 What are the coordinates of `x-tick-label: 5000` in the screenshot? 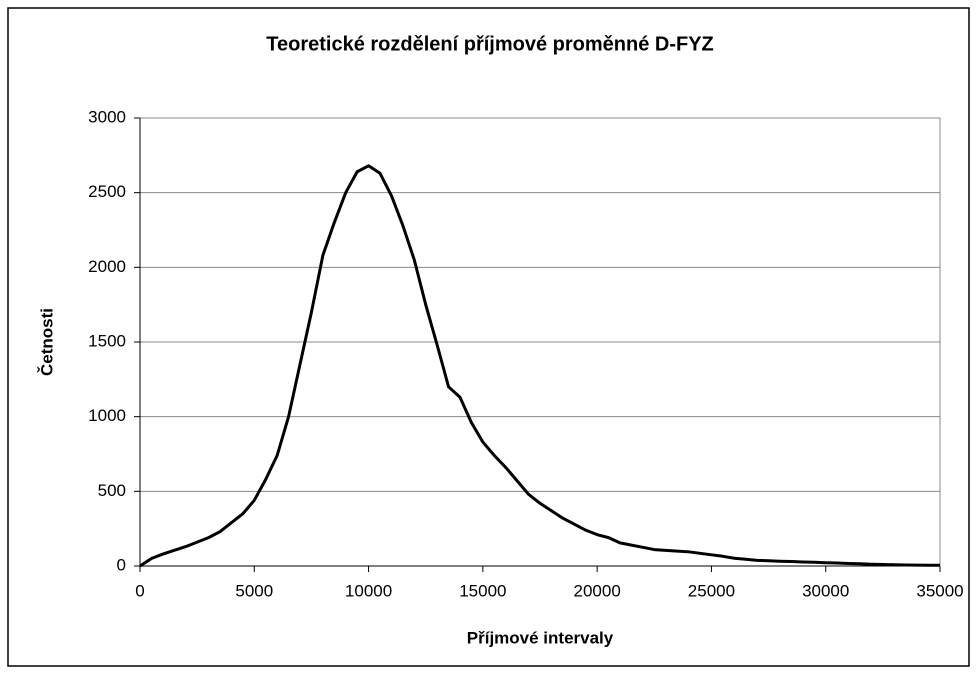 It's located at (254, 590).